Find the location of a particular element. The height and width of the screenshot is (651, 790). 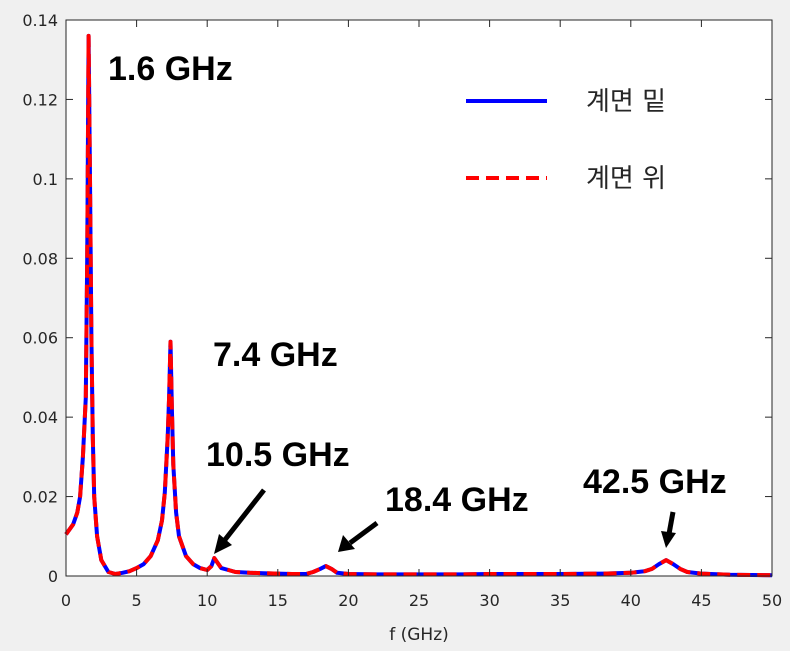

arrowhead-18-4-ghz is located at coordinates (346, 543).